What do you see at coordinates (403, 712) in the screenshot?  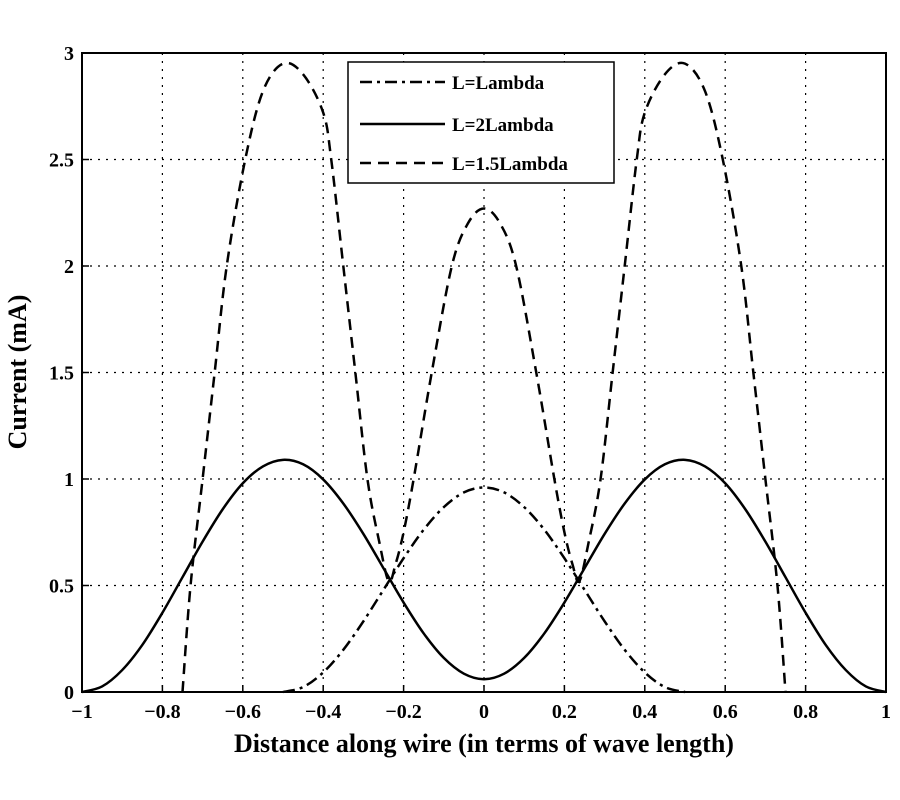 I see `x-tick-label: −0.2` at bounding box center [403, 712].